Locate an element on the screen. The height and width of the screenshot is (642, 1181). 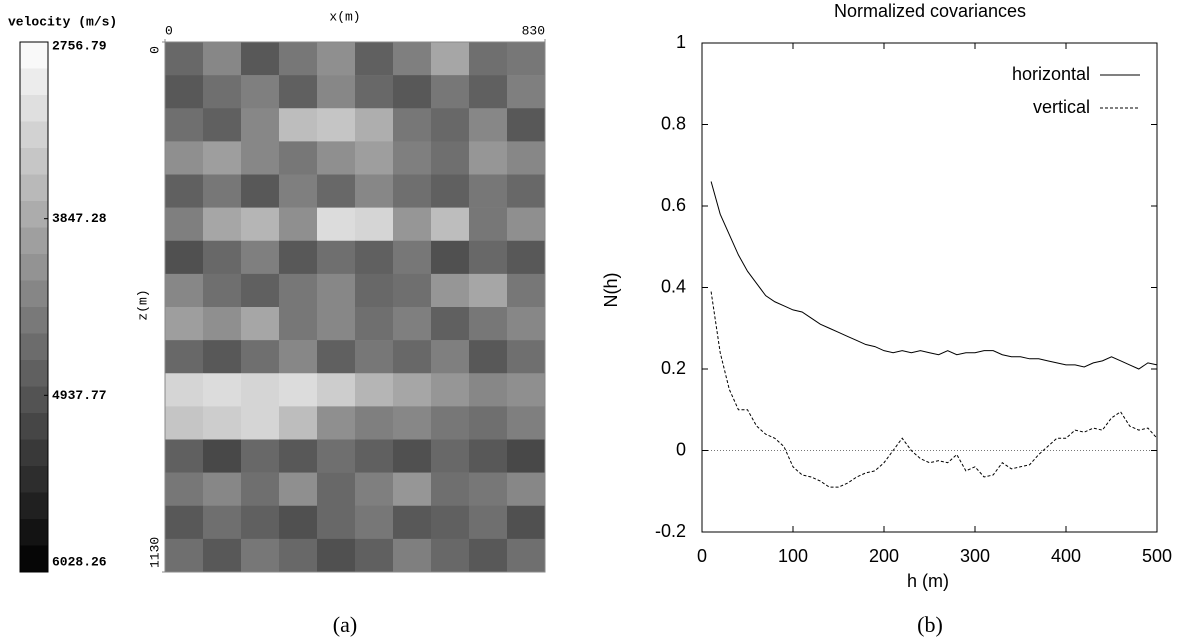
chart-title: Normalized covariances is located at coordinates (930, 11).